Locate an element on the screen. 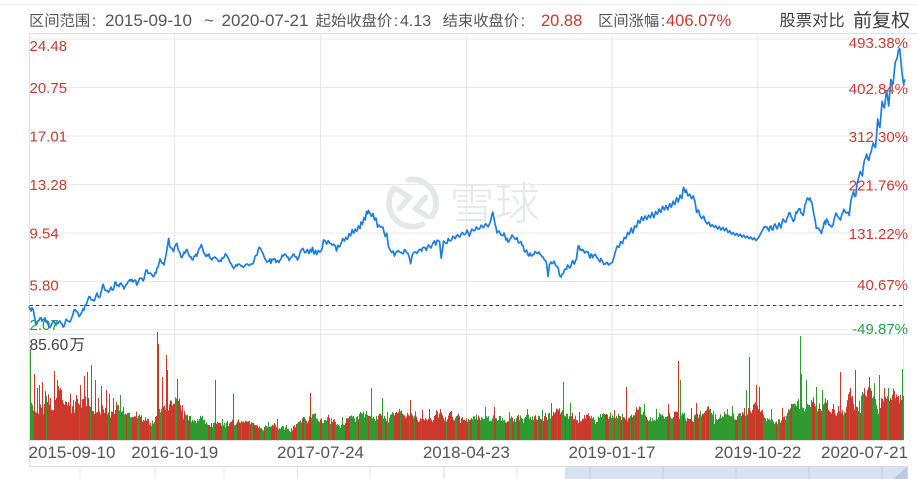 The height and width of the screenshot is (479, 917). svg-text: 20.88 is located at coordinates (561, 21).